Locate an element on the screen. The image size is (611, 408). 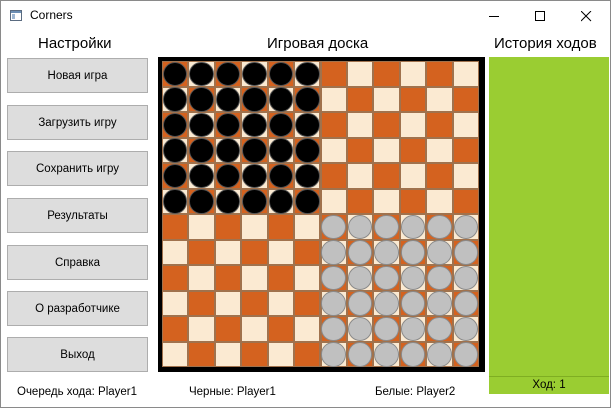
about-button: О разработчике is located at coordinates (77, 308).